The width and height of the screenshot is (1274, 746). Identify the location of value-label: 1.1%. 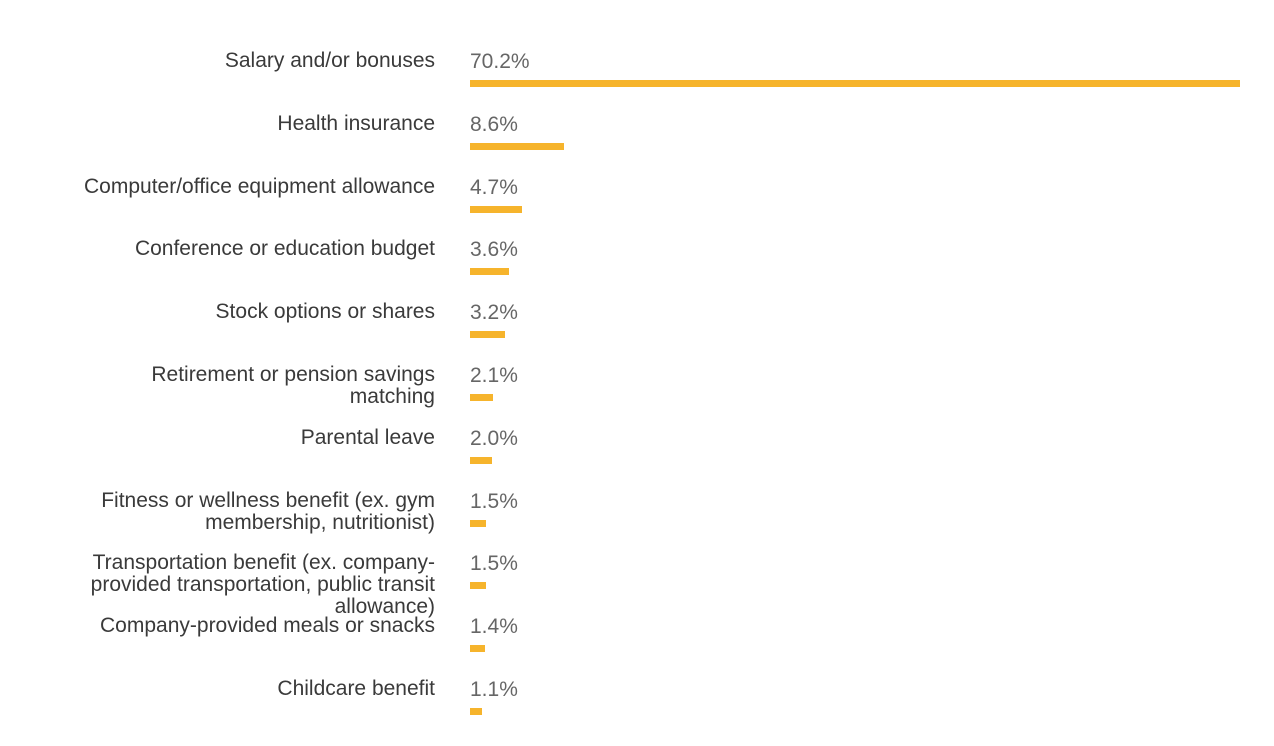
(494, 689).